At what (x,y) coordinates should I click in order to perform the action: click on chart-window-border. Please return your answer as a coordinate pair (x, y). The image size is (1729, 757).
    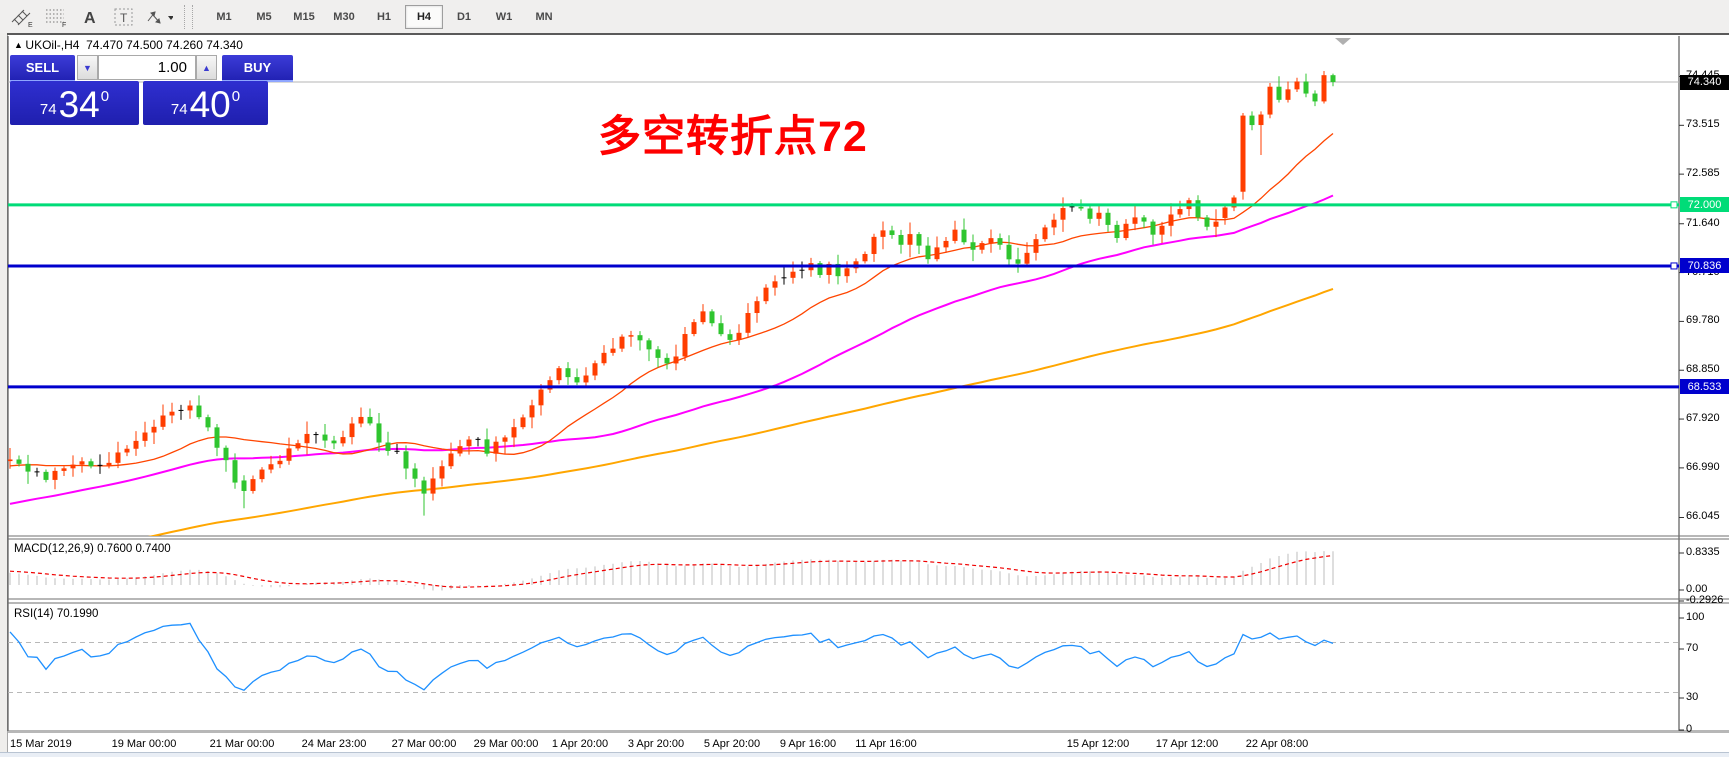
    Looking at the image, I should click on (868, 34).